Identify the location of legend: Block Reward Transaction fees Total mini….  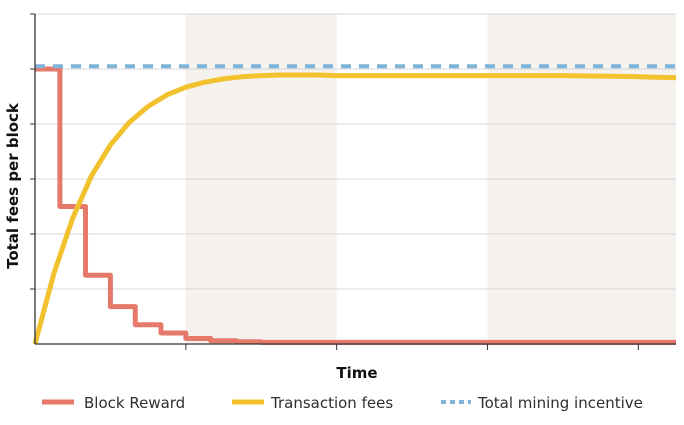
(342, 403).